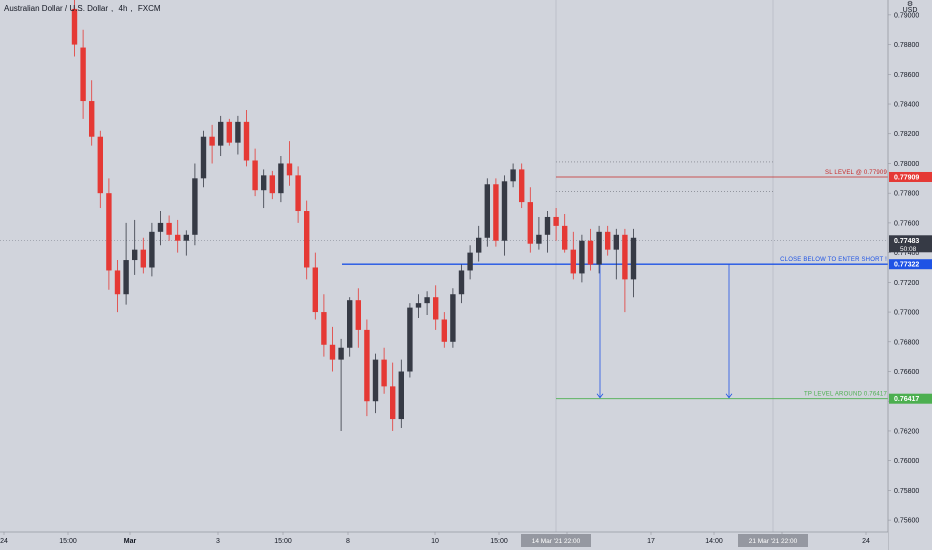  What do you see at coordinates (773, 540) in the screenshot?
I see `date-highlight-tag` at bounding box center [773, 540].